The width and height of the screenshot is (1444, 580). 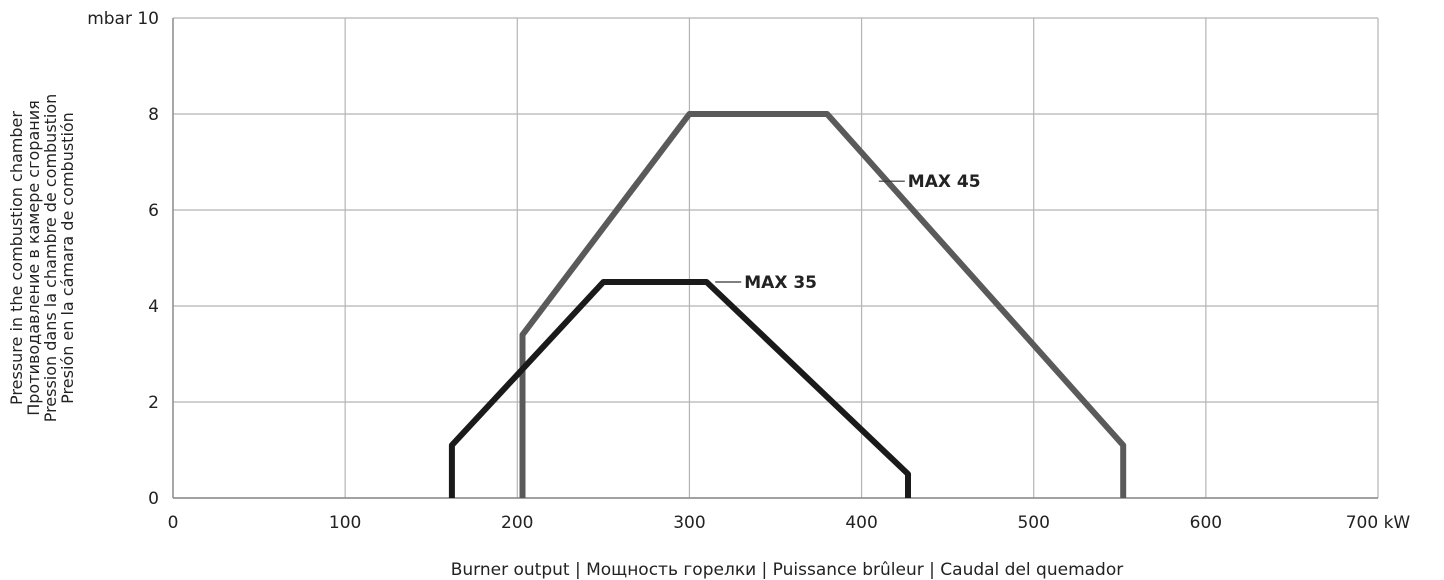 I want to click on y-tick-label-0: 0, so click(x=153, y=499).